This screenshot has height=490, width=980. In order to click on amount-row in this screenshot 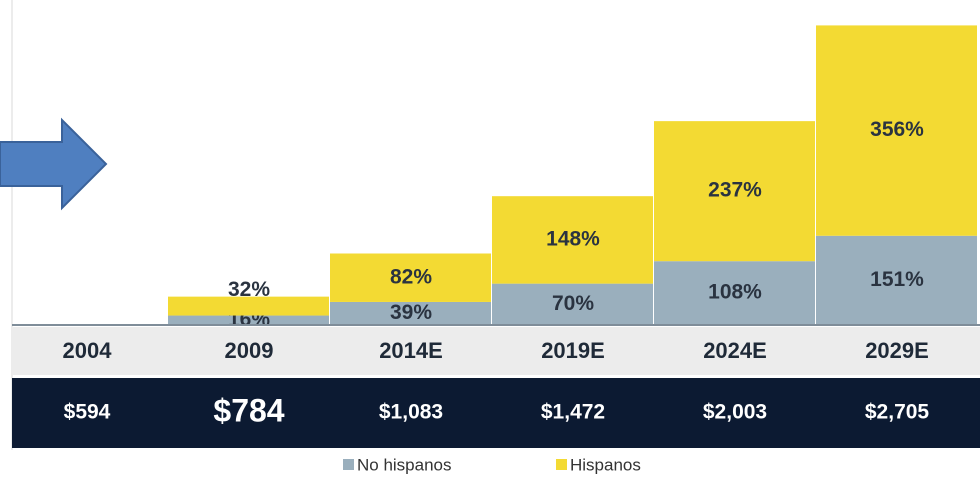, I will do `click(496, 413)`.